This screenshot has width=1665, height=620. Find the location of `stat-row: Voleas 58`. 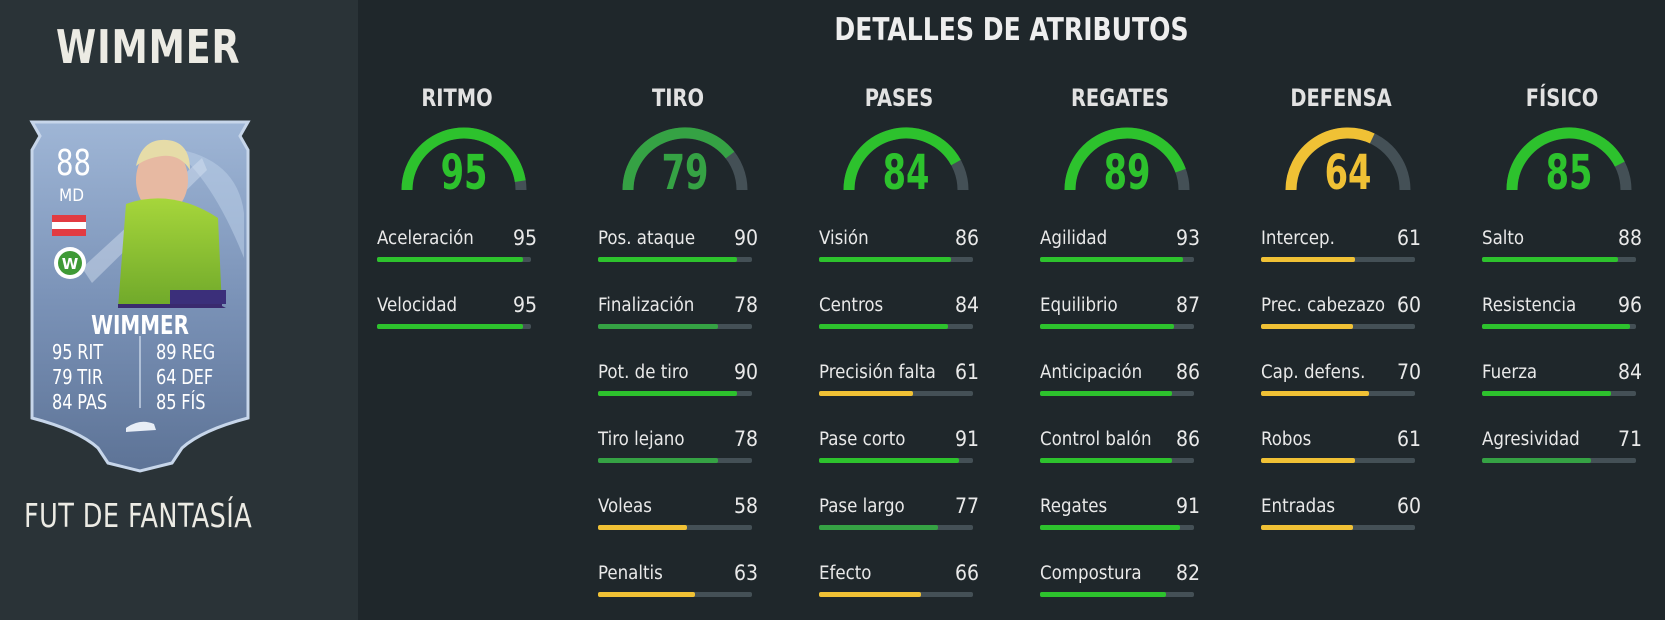

stat-row: Voleas 58 is located at coordinates (678, 520).